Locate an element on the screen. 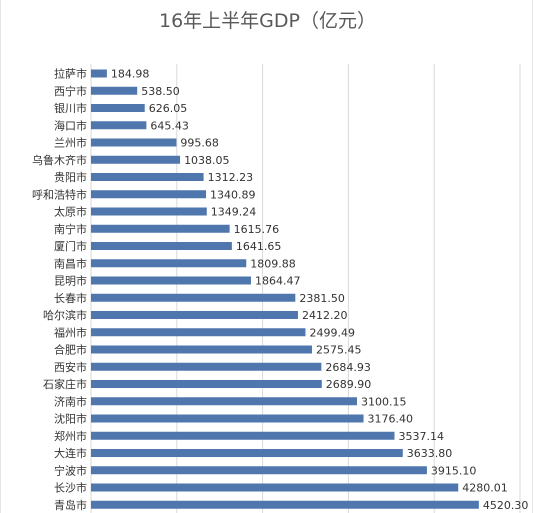  category-label: 济南市 is located at coordinates (70, 401).